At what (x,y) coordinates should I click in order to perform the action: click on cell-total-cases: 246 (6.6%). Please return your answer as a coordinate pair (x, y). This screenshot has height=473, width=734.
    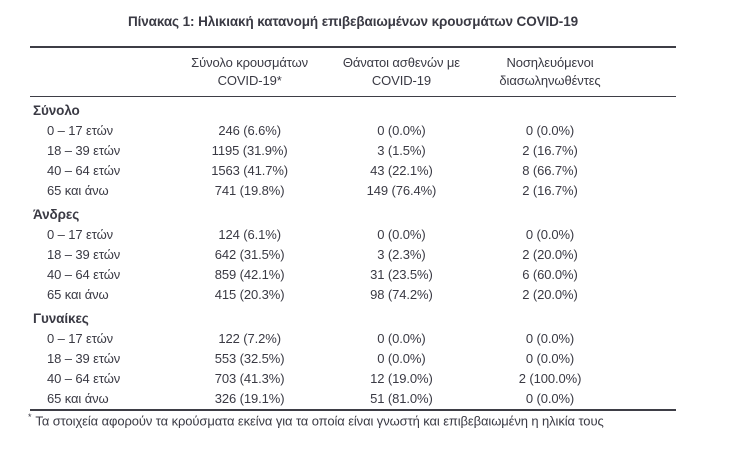
    Looking at the image, I should click on (249, 130).